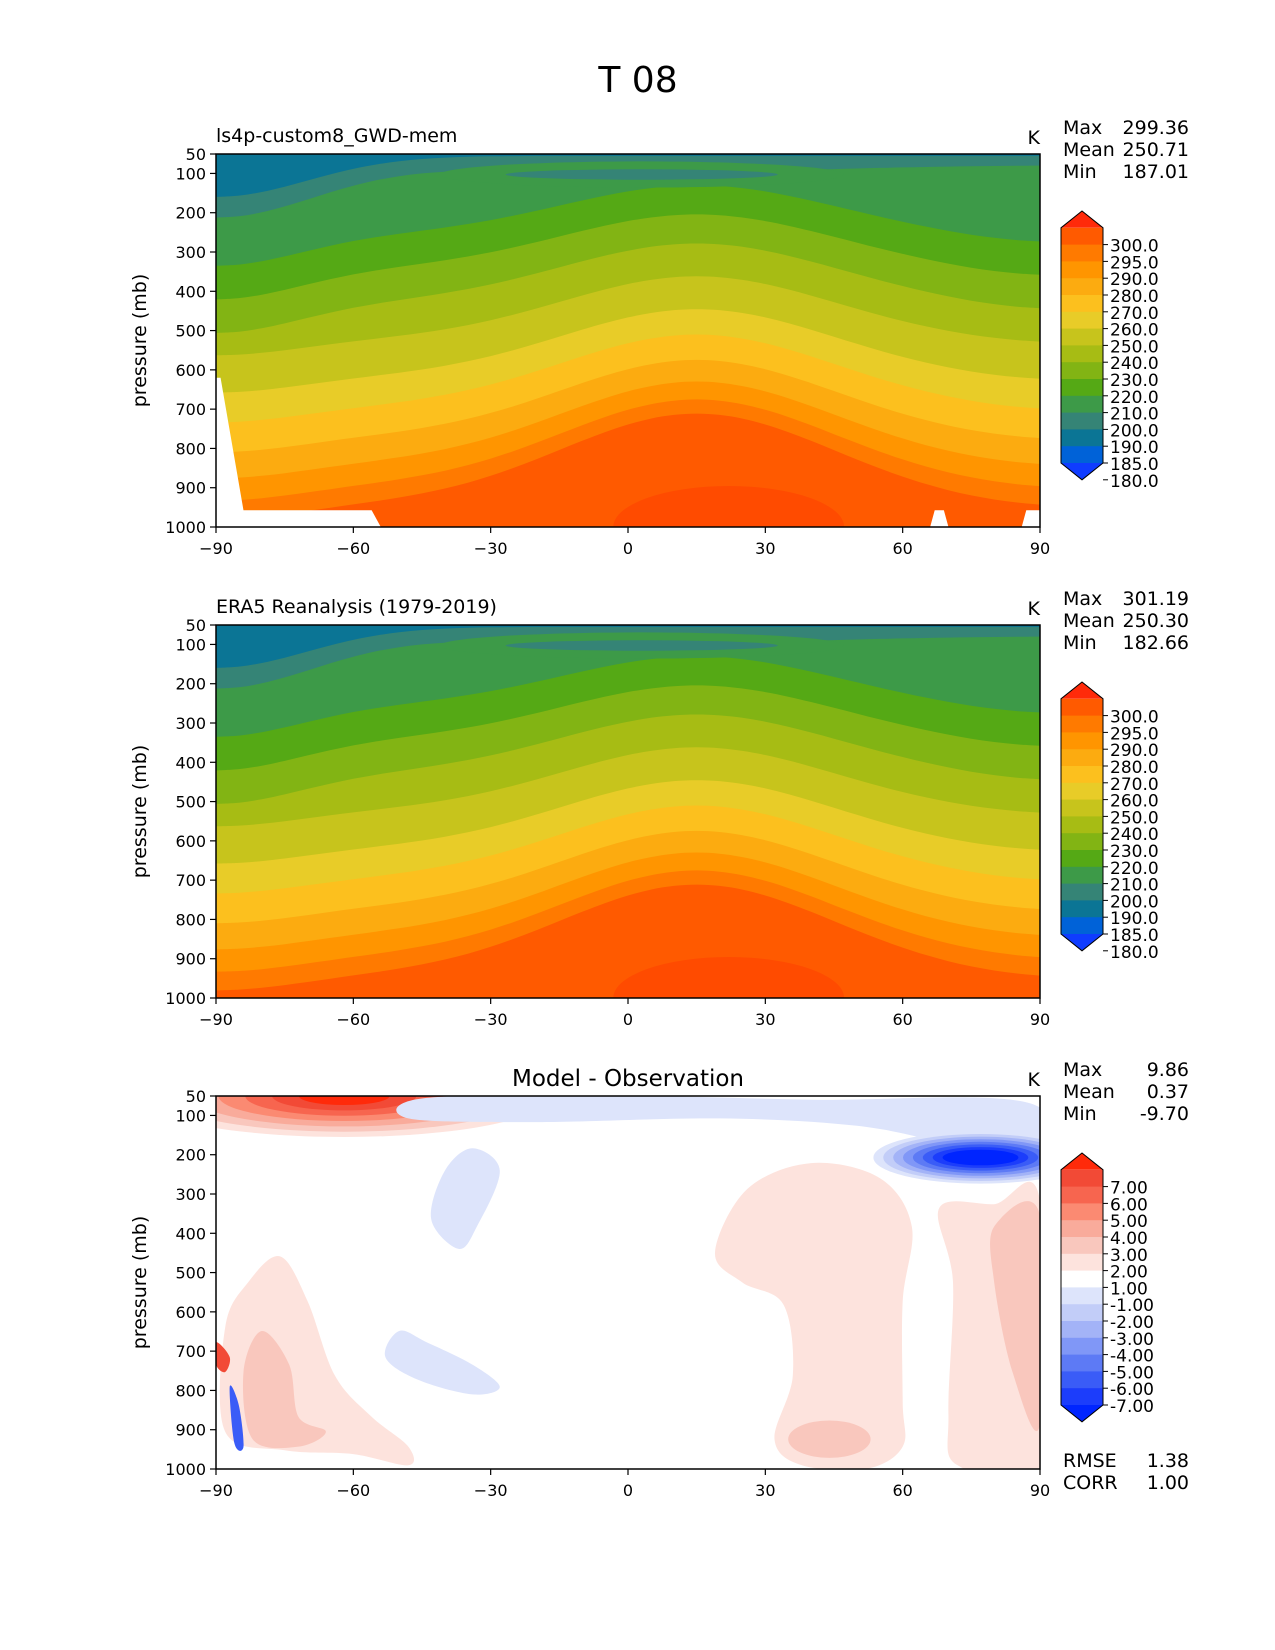 Image resolution: width=1275 pixels, height=1650 pixels. I want to click on x-tick-label: 0, so click(628, 548).